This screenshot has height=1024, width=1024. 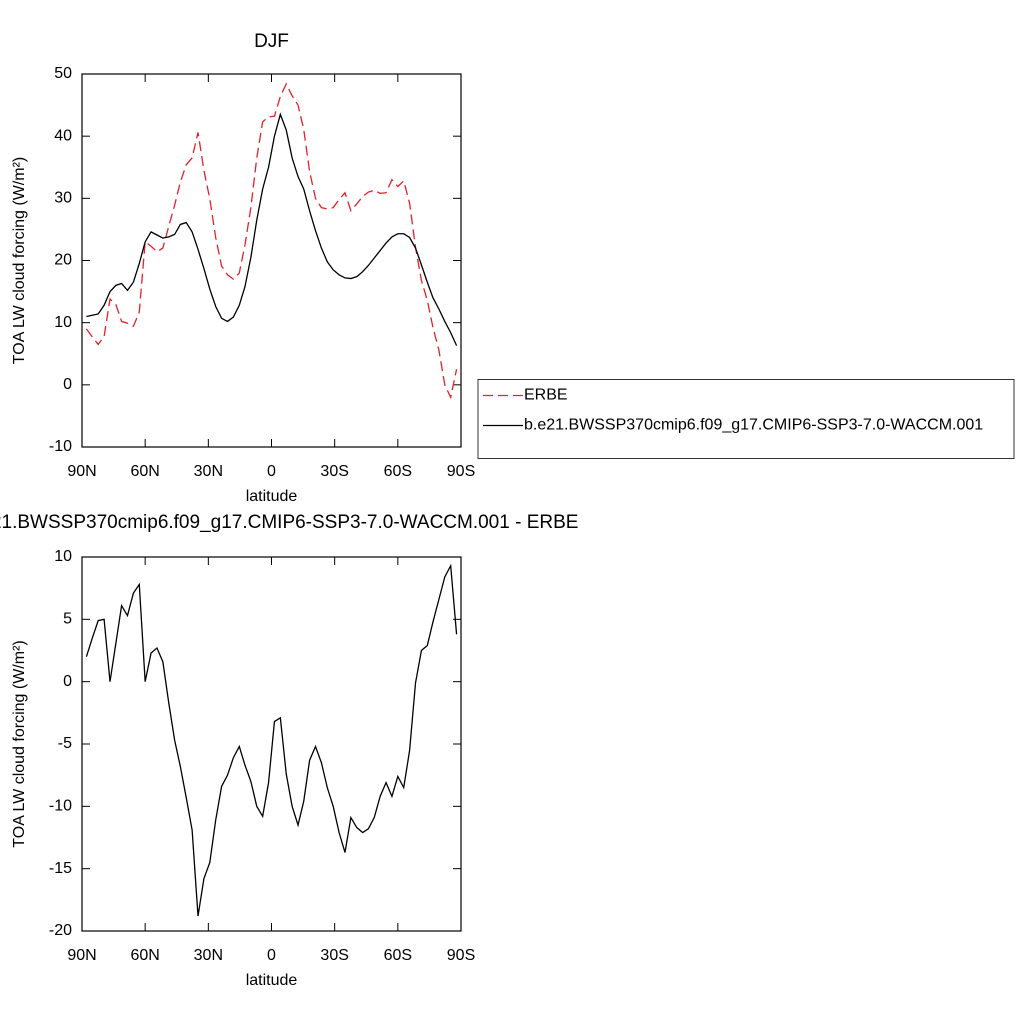 I want to click on legend-box, so click(x=746, y=419).